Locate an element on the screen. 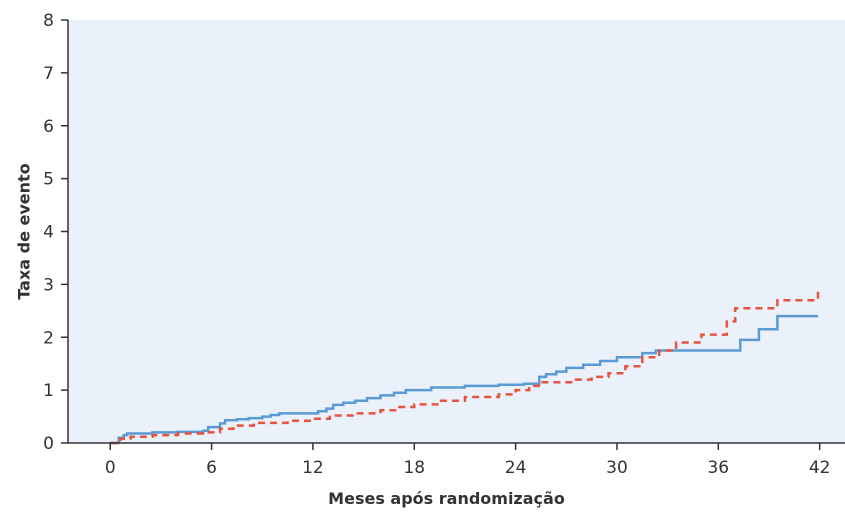 Image resolution: width=845 pixels, height=513 pixels. y-tick-label: 0 is located at coordinates (48, 444).